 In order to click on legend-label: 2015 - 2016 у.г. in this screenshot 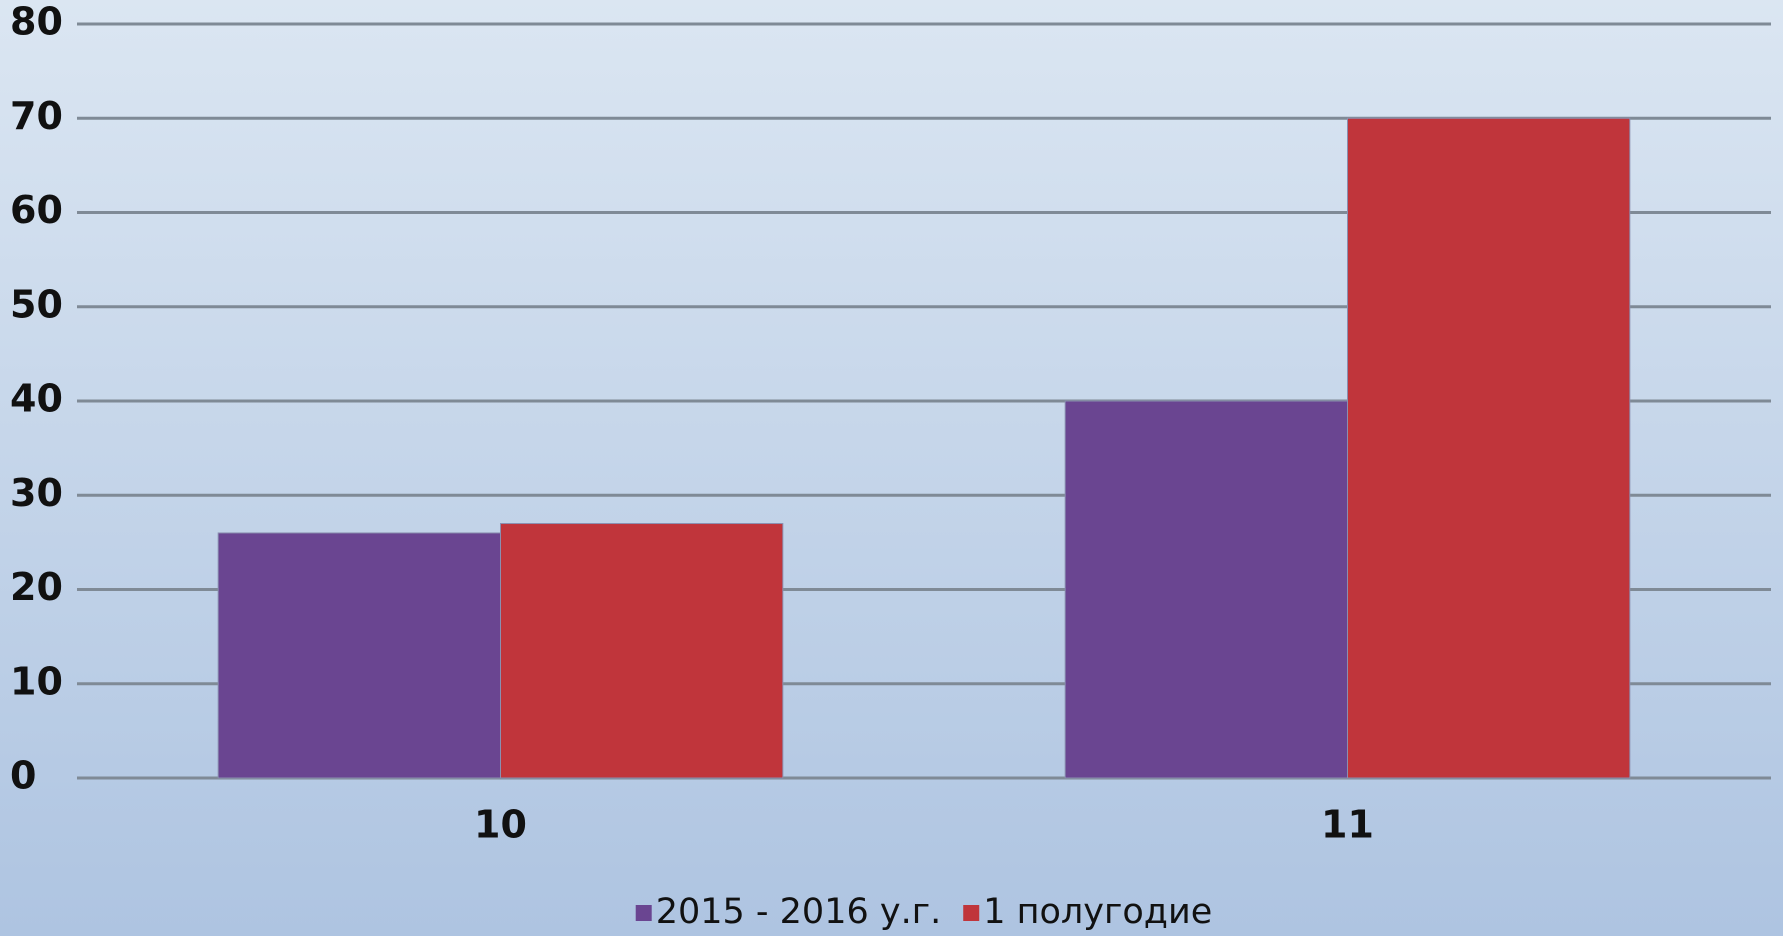, I will do `click(799, 912)`.